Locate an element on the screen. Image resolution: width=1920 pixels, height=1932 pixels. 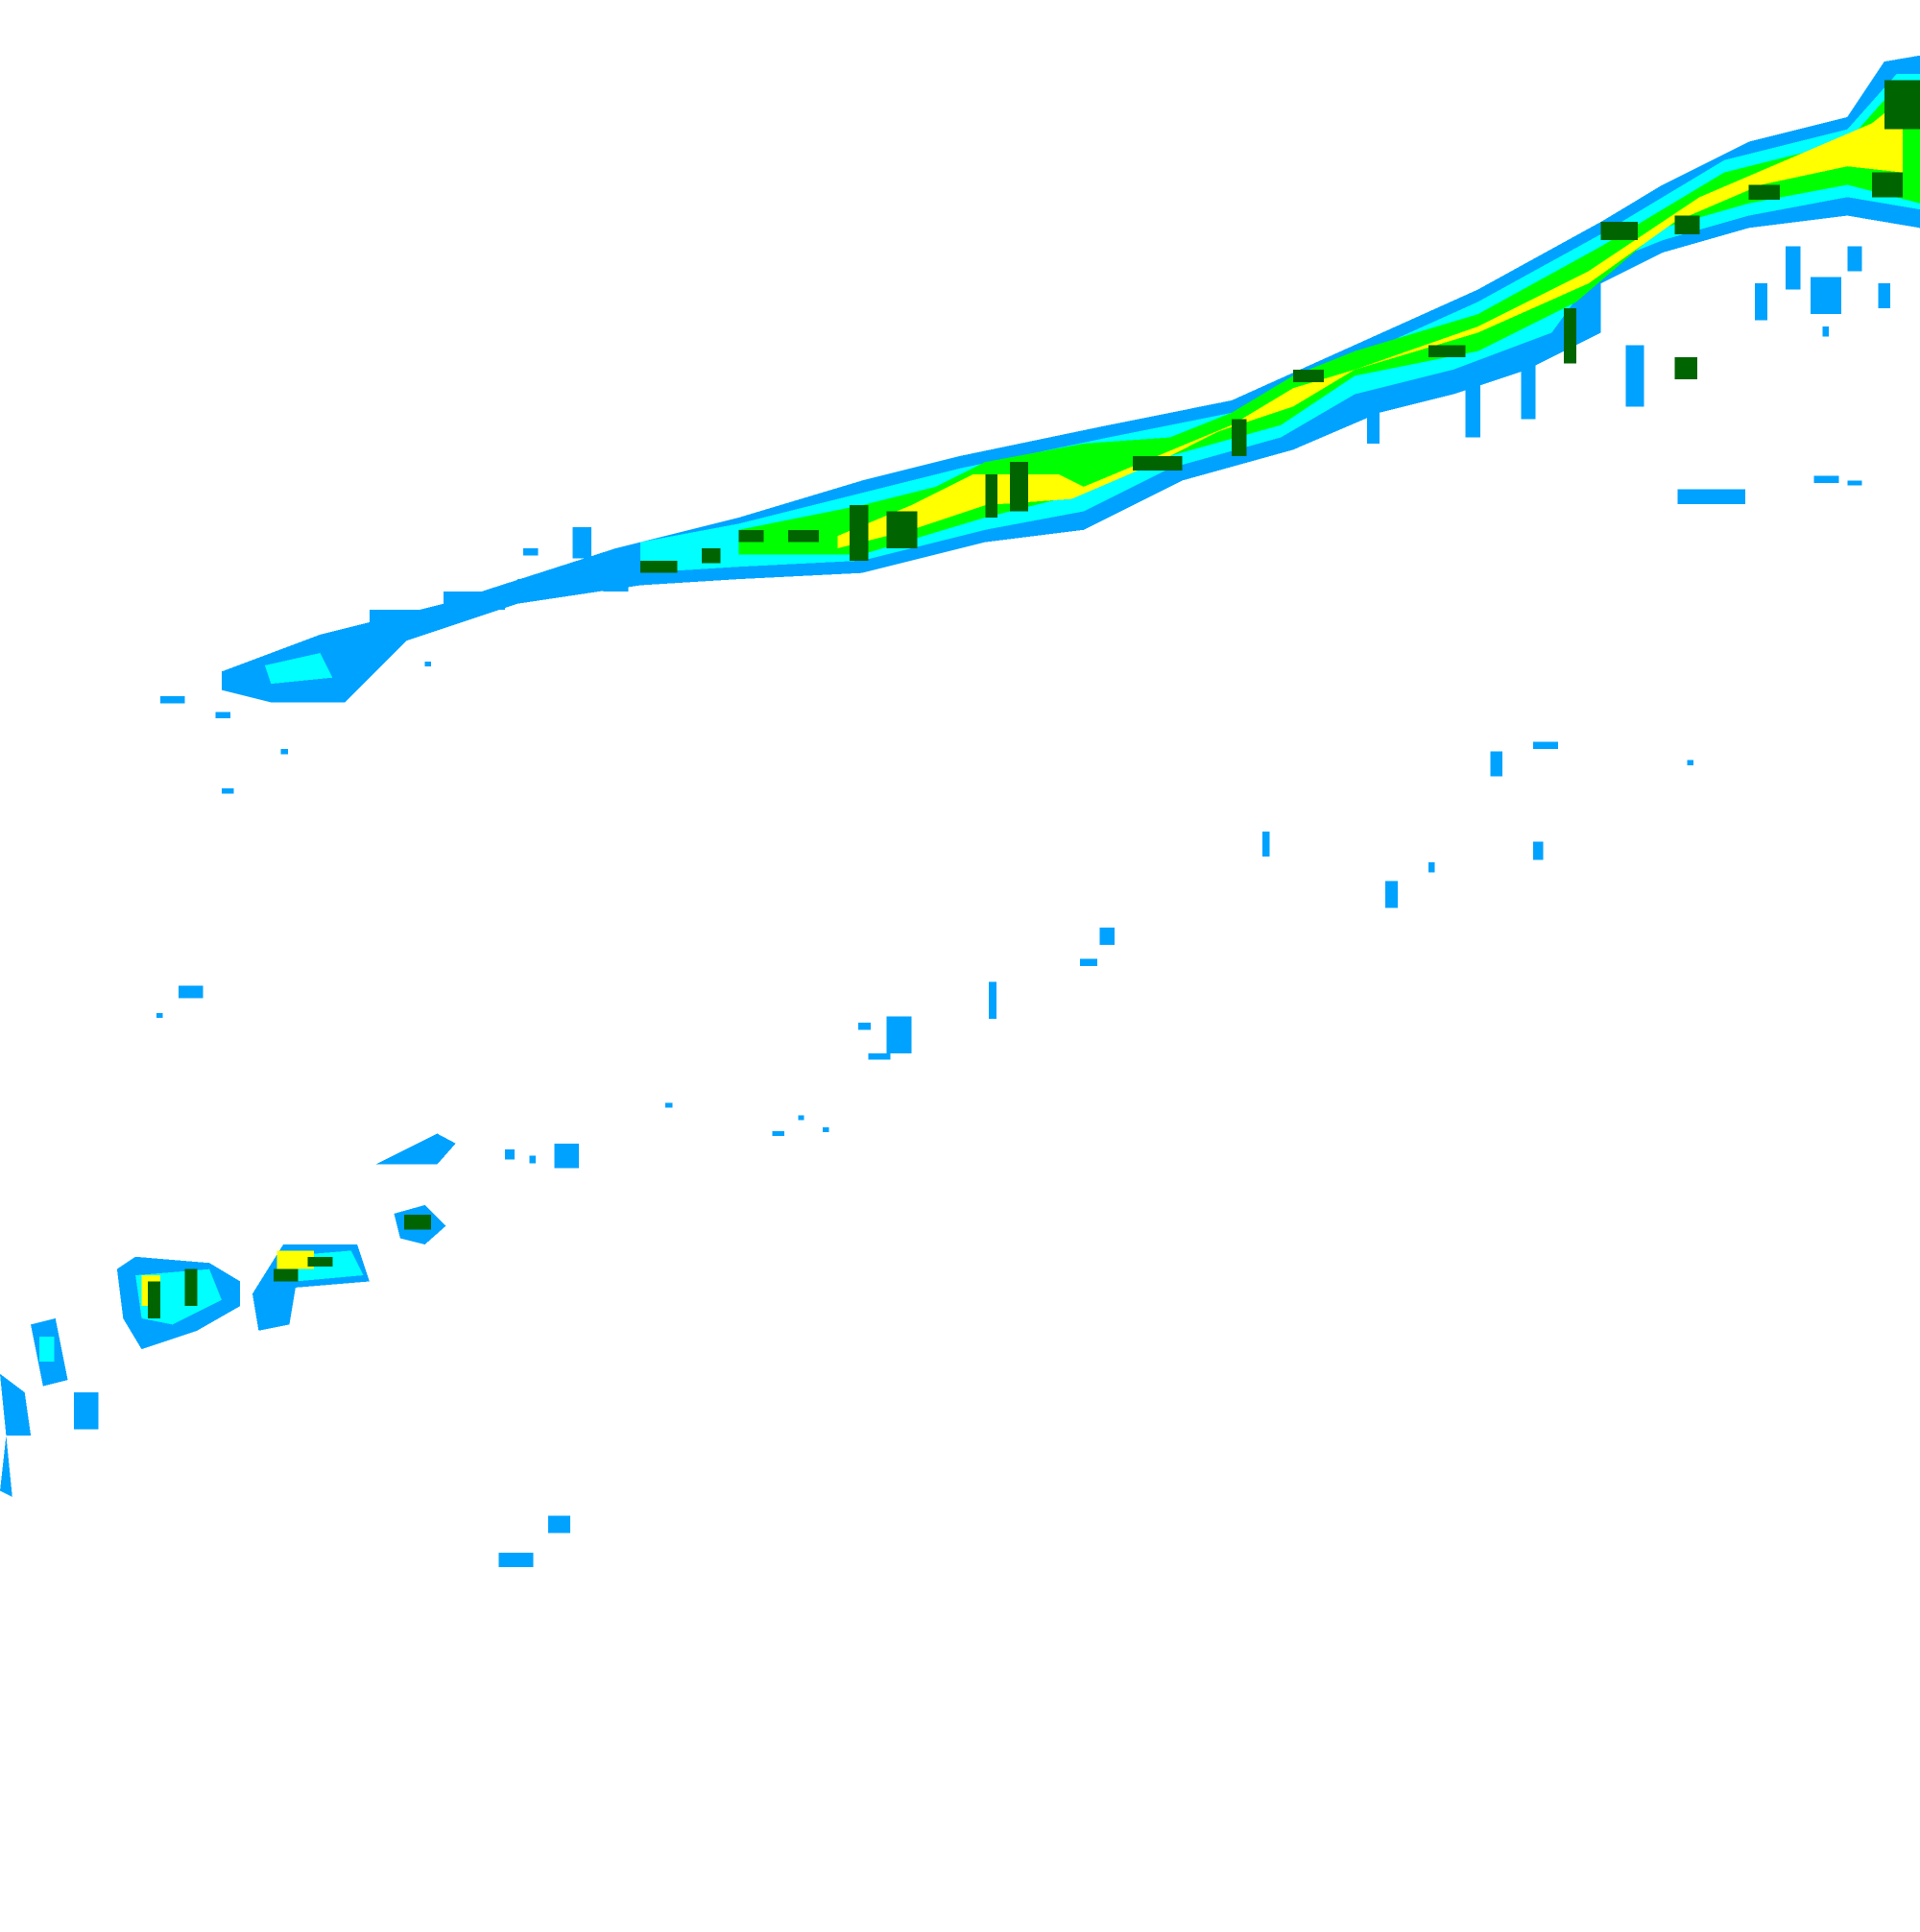
western-cluster is located at coordinates (228, 1315).